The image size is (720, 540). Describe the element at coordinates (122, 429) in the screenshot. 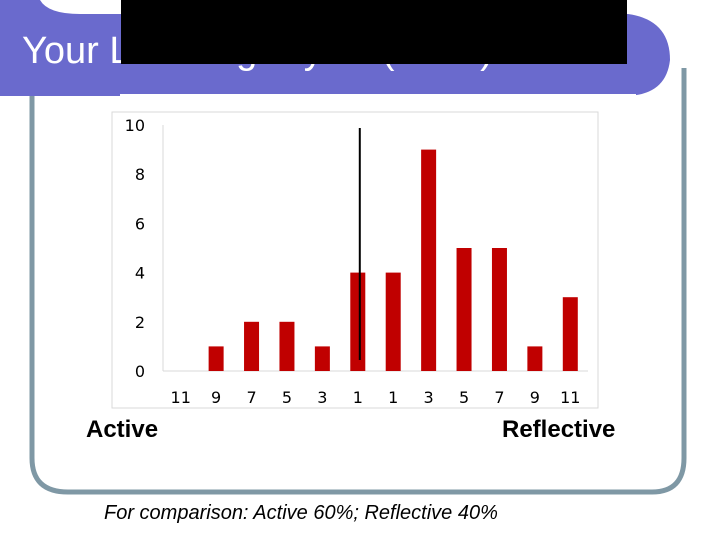

I see `active-label: Active` at that location.